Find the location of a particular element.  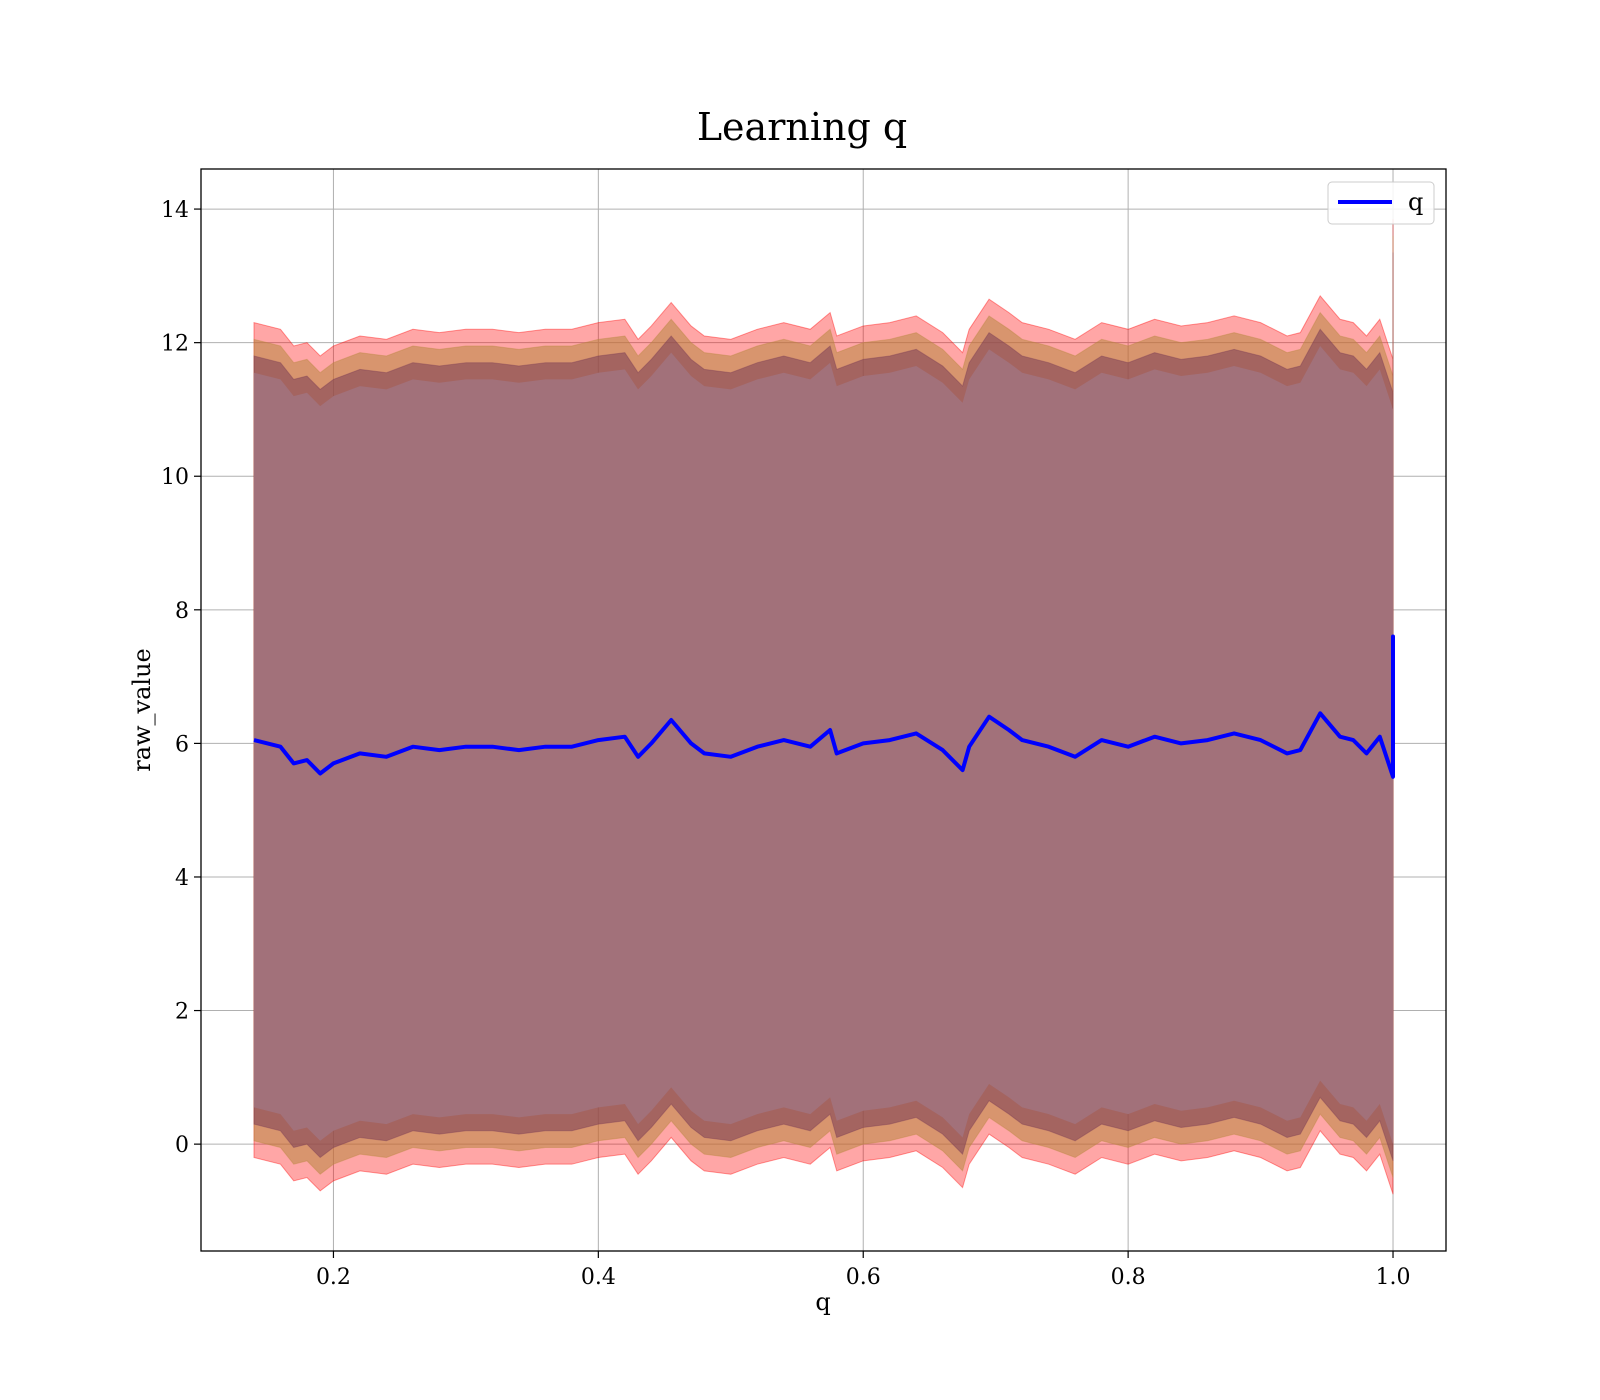

line-layer is located at coordinates (824, 706).